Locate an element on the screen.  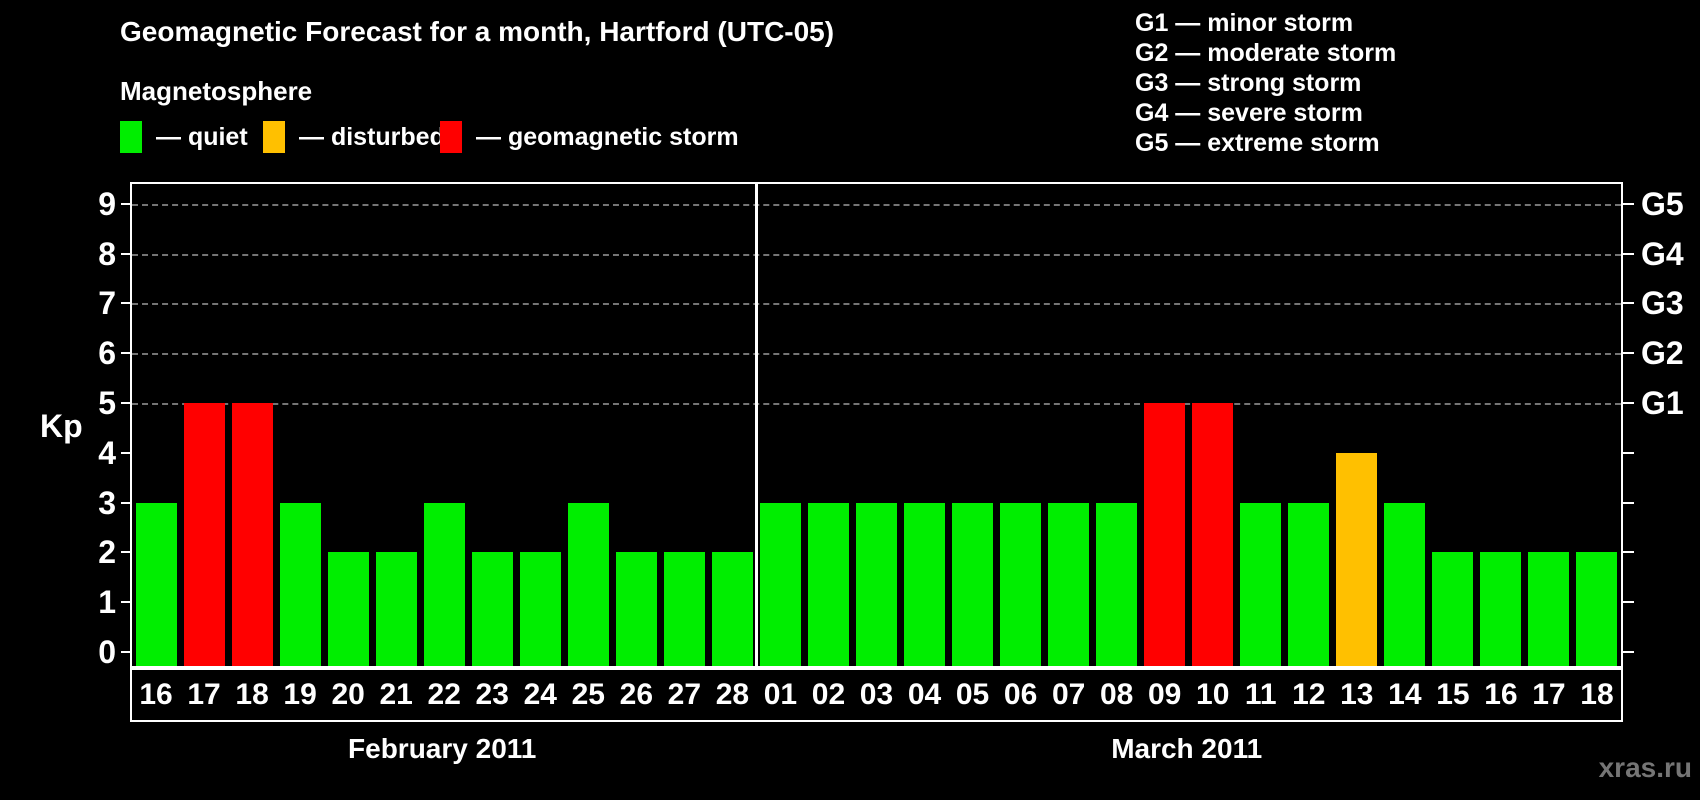
day-cell: 19 is located at coordinates (301, 695).